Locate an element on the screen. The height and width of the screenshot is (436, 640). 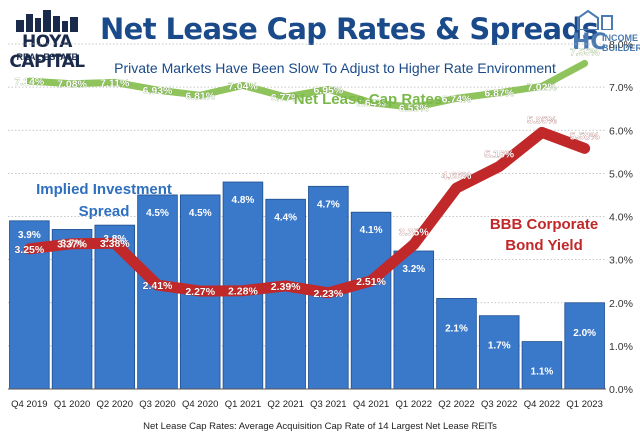
bar-value-label: 3.2% is located at coordinates (413, 269).